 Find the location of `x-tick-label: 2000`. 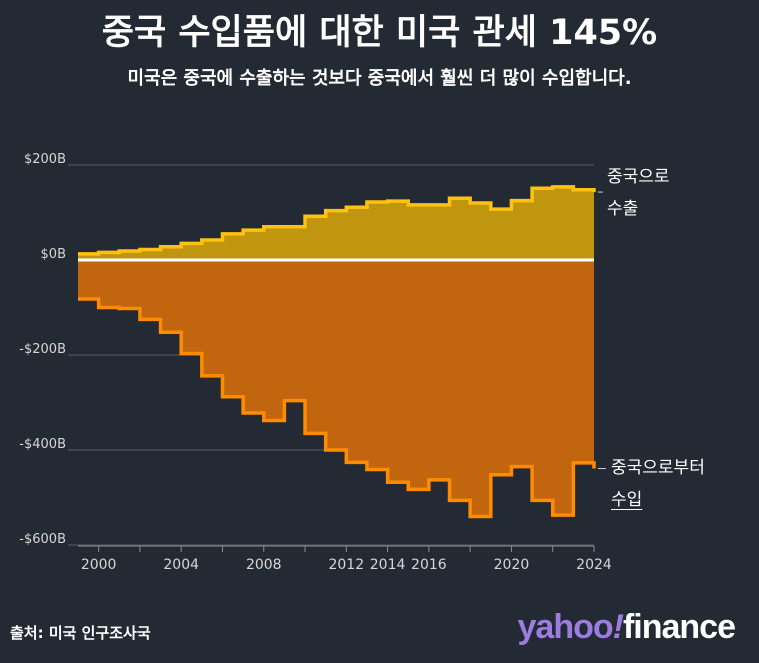

x-tick-label: 2000 is located at coordinates (99, 565).